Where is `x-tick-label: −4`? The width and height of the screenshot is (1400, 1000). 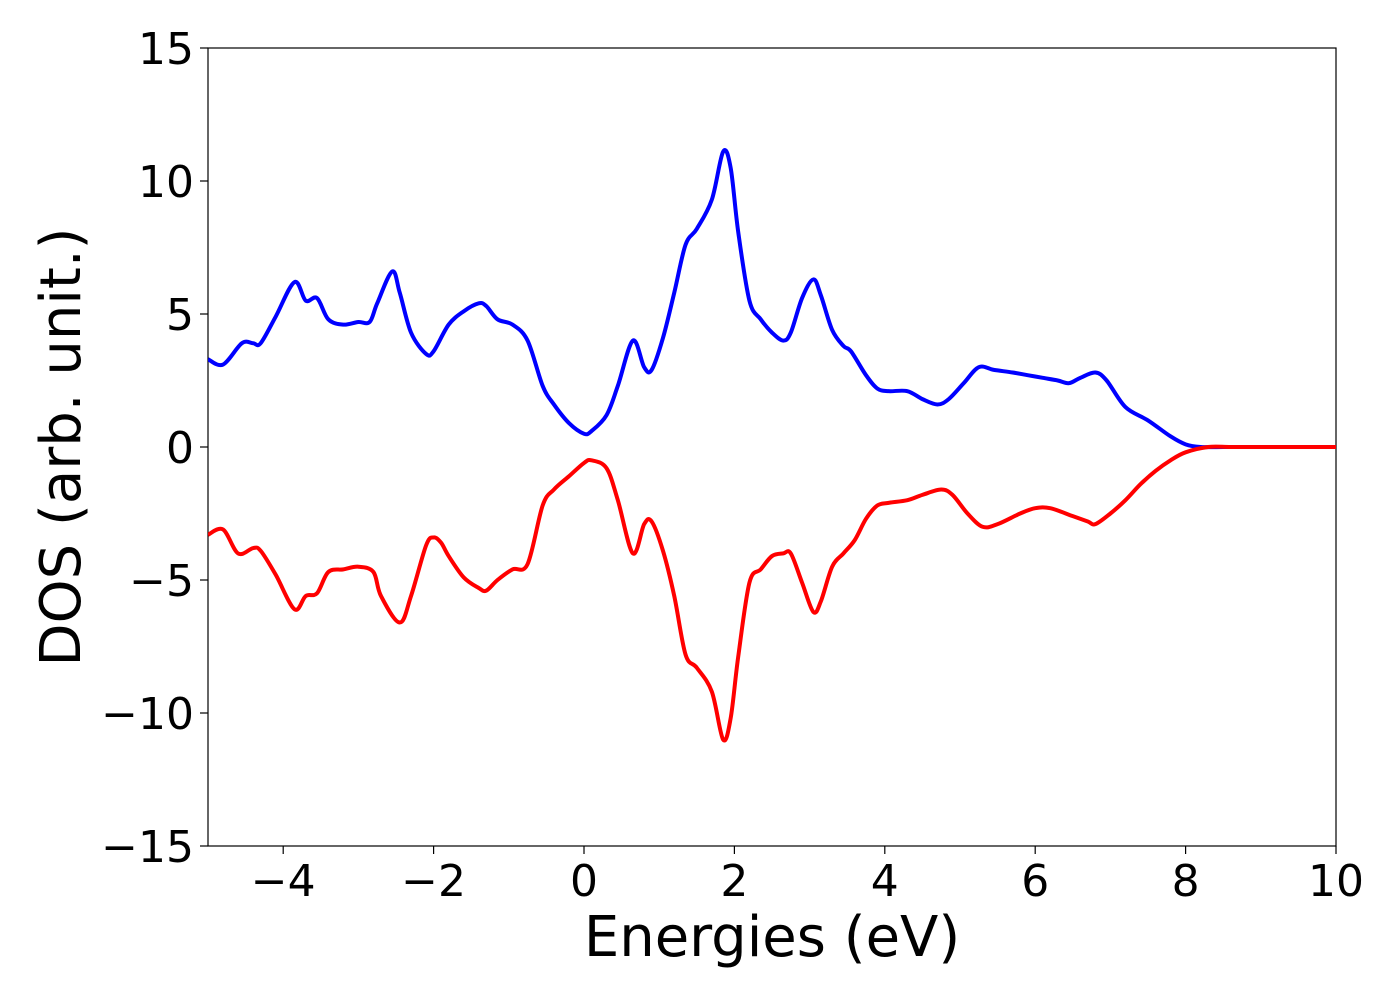
x-tick-label: −4 is located at coordinates (283, 881).